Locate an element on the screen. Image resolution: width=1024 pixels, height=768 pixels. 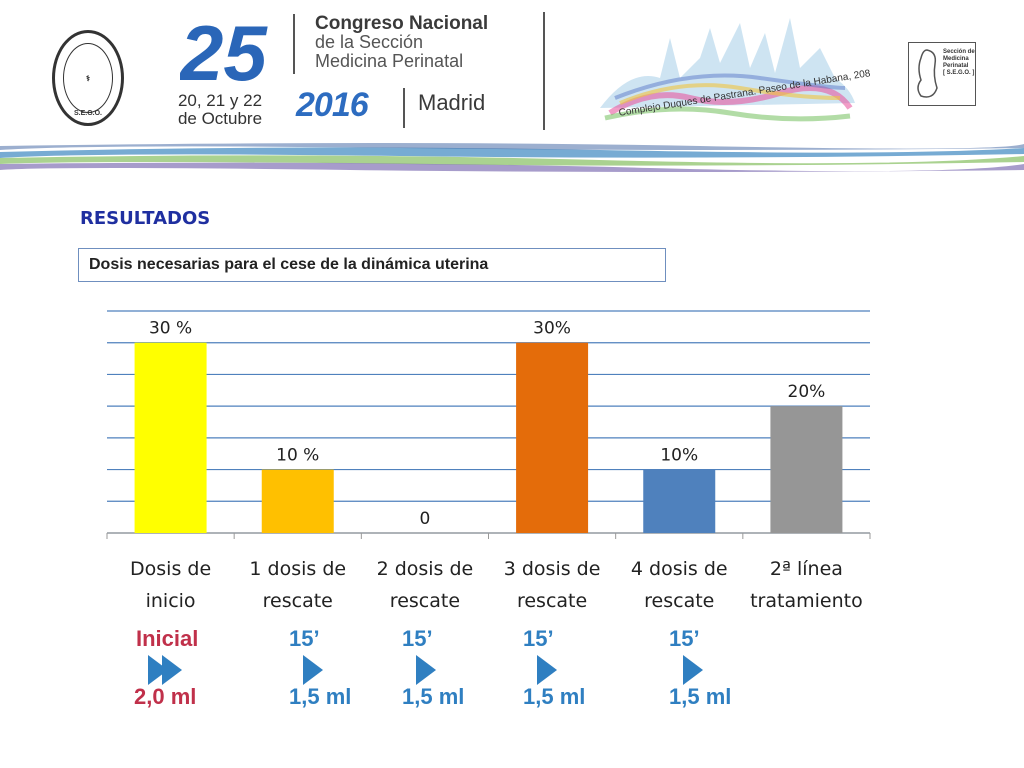
congress-year: 2016 is located at coordinates (332, 105).